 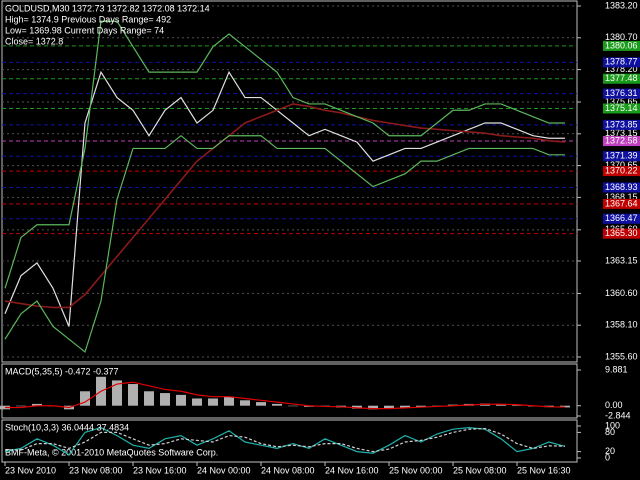 What do you see at coordinates (288, 470) in the screenshot?
I see `x-tick-label: 24 Nov 08:00` at bounding box center [288, 470].